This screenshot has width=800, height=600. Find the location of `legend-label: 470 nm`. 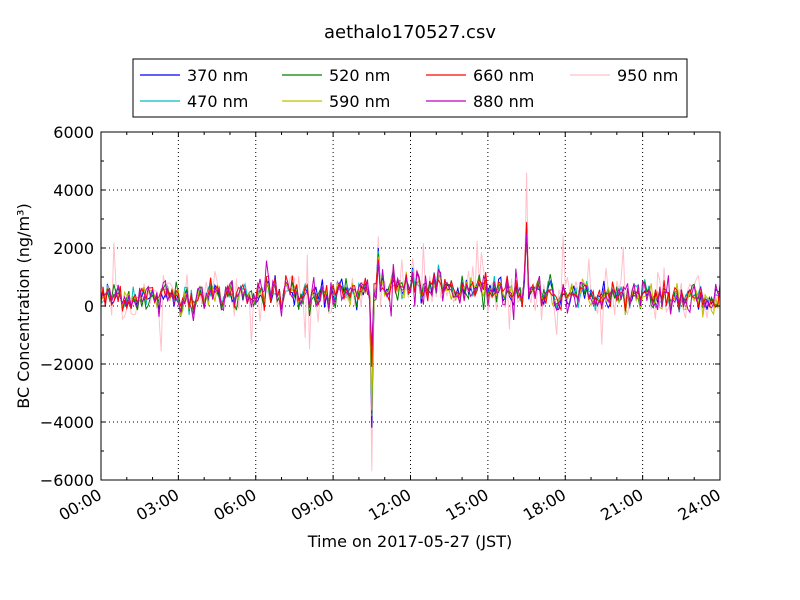

legend-label: 470 nm is located at coordinates (217, 101).